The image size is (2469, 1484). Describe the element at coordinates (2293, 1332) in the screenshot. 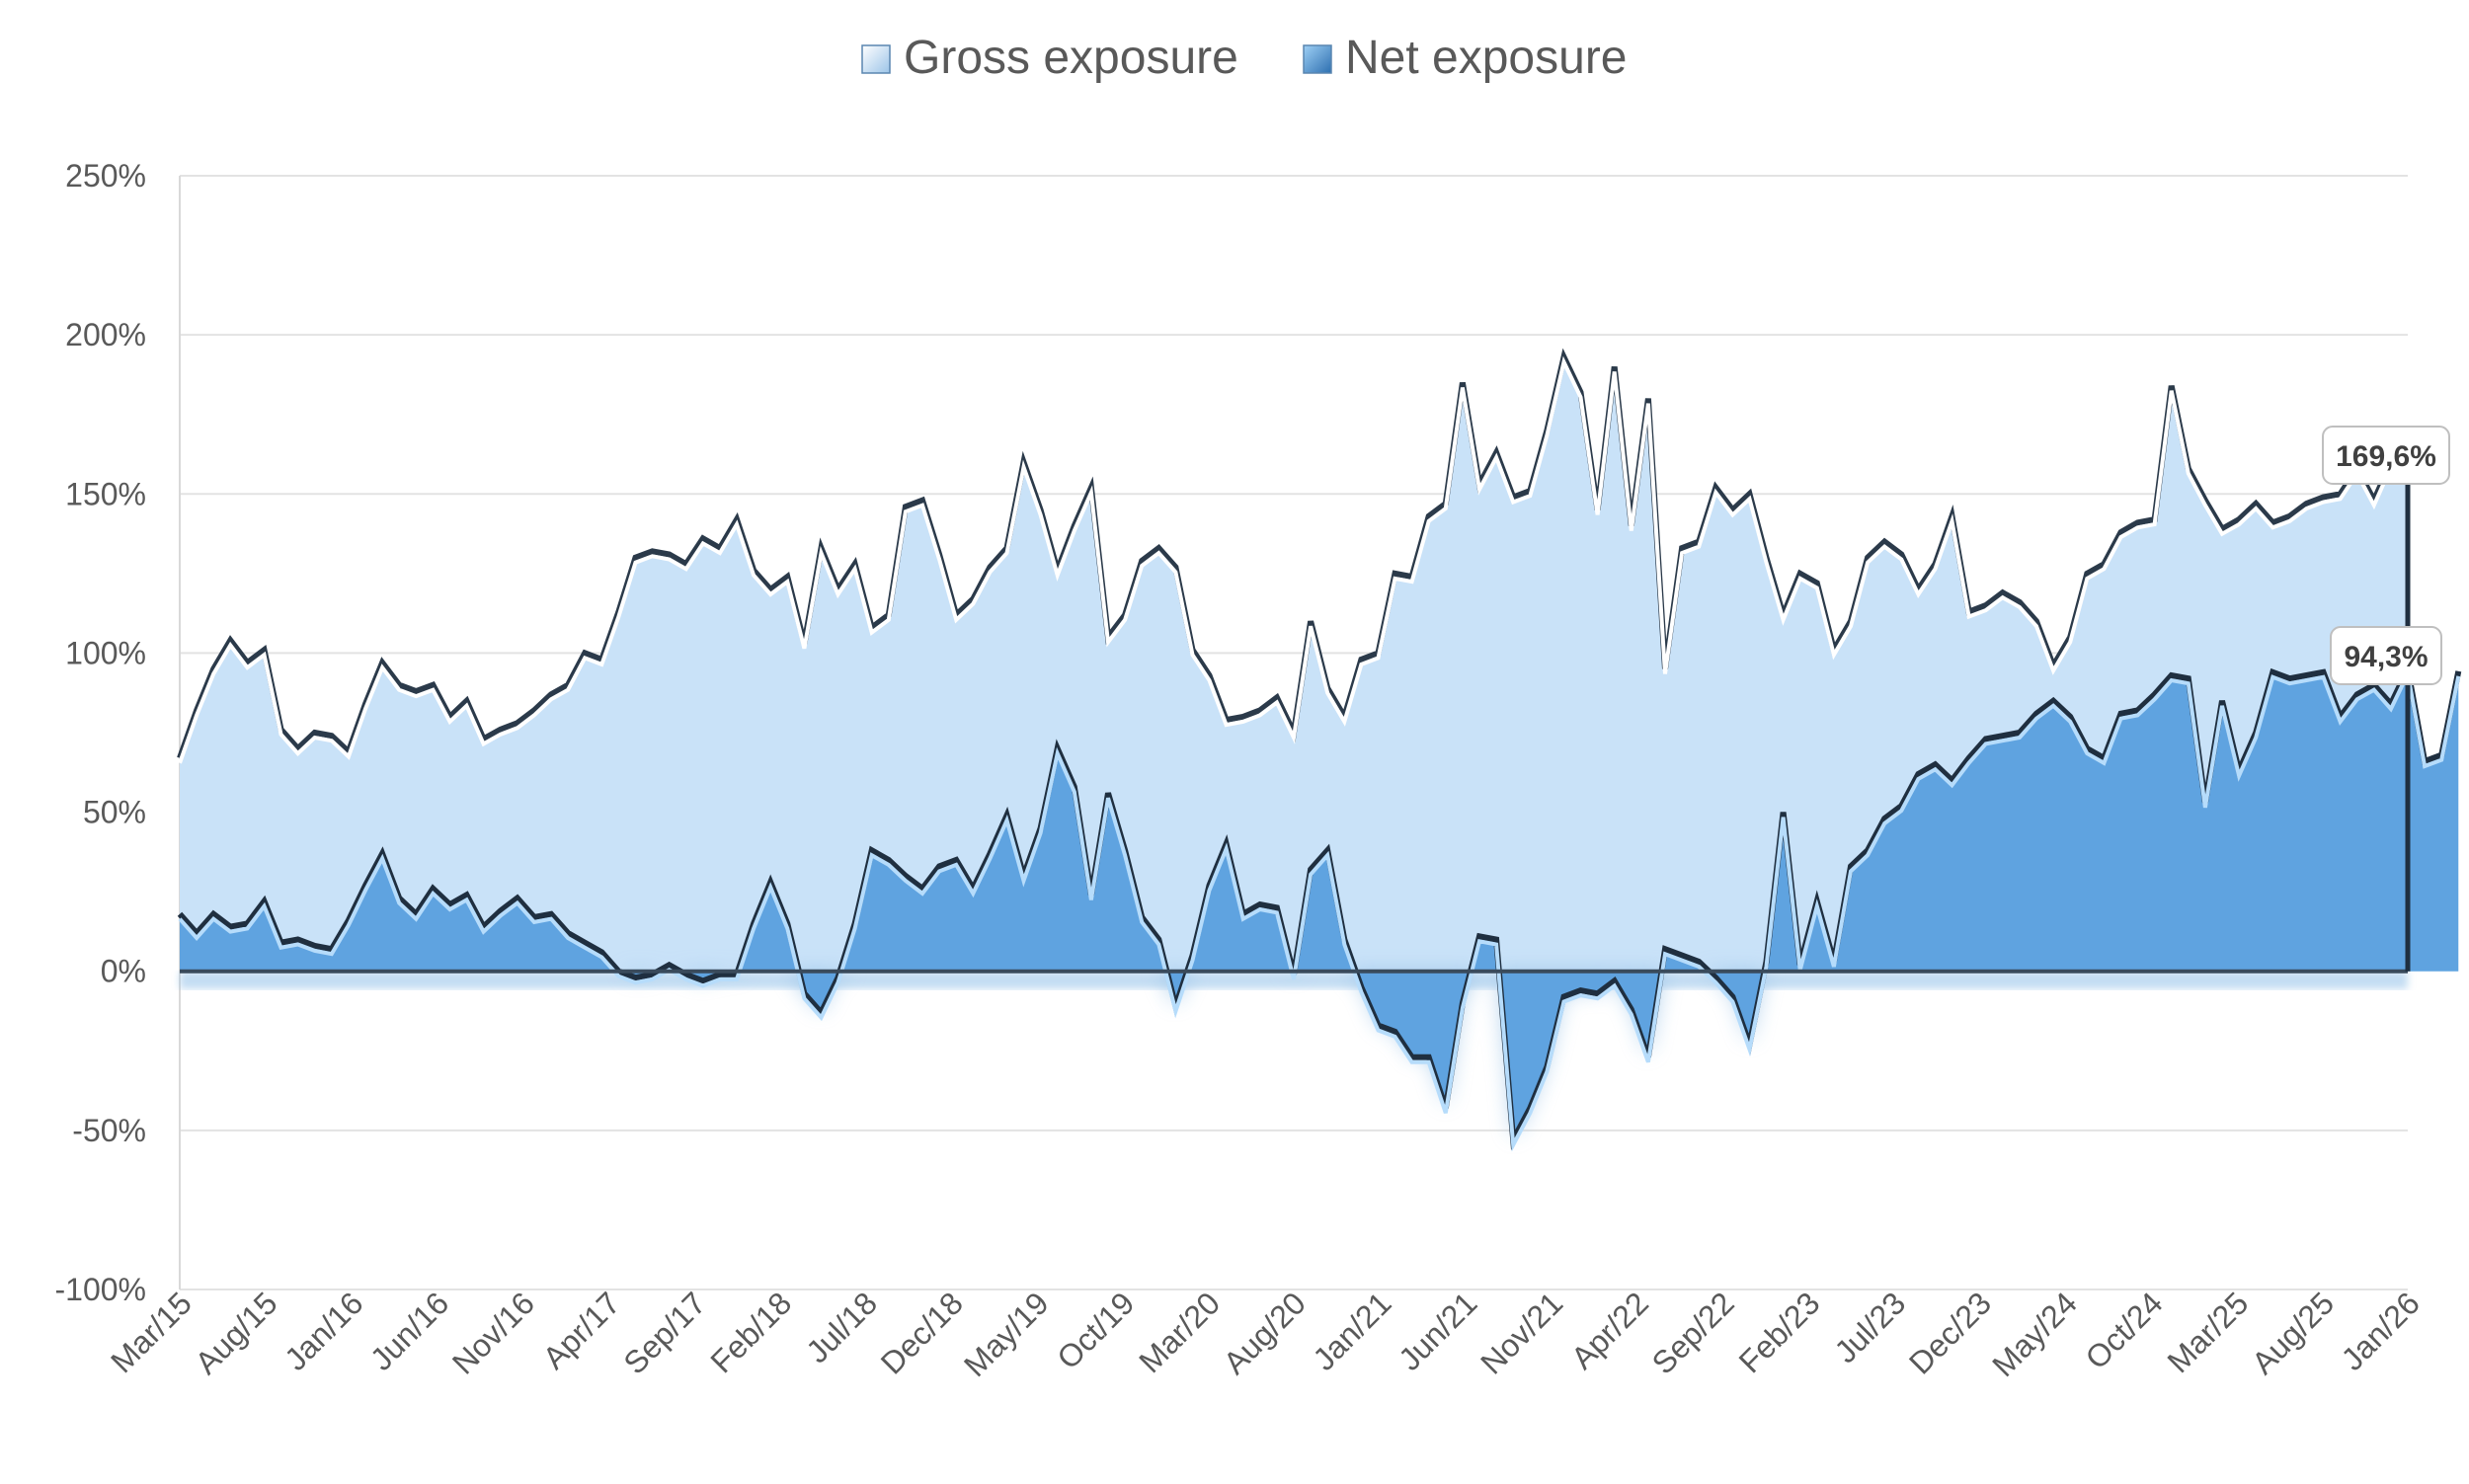

I see `x-tick-label: Aug/25` at that location.